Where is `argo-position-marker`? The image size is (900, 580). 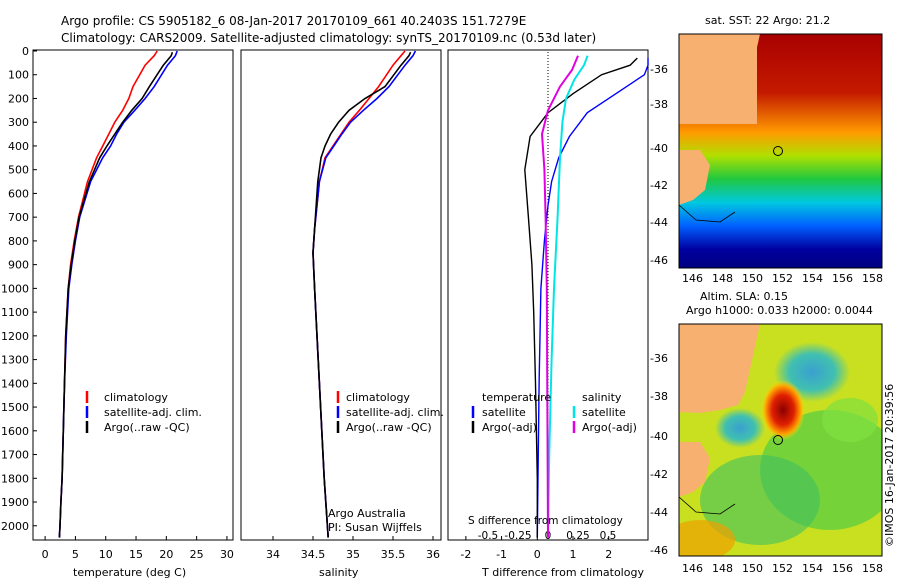
argo-position-marker is located at coordinates (778, 440).